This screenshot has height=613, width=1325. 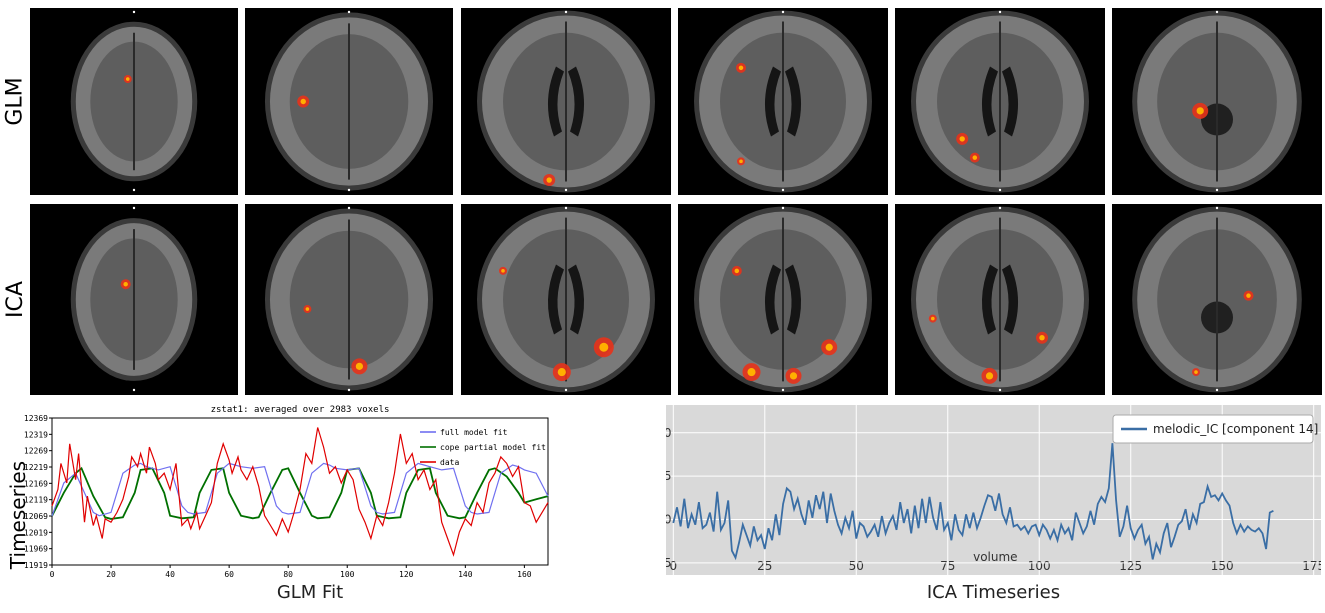 I want to click on ica-x-tick-label: 0, so click(x=673, y=566).